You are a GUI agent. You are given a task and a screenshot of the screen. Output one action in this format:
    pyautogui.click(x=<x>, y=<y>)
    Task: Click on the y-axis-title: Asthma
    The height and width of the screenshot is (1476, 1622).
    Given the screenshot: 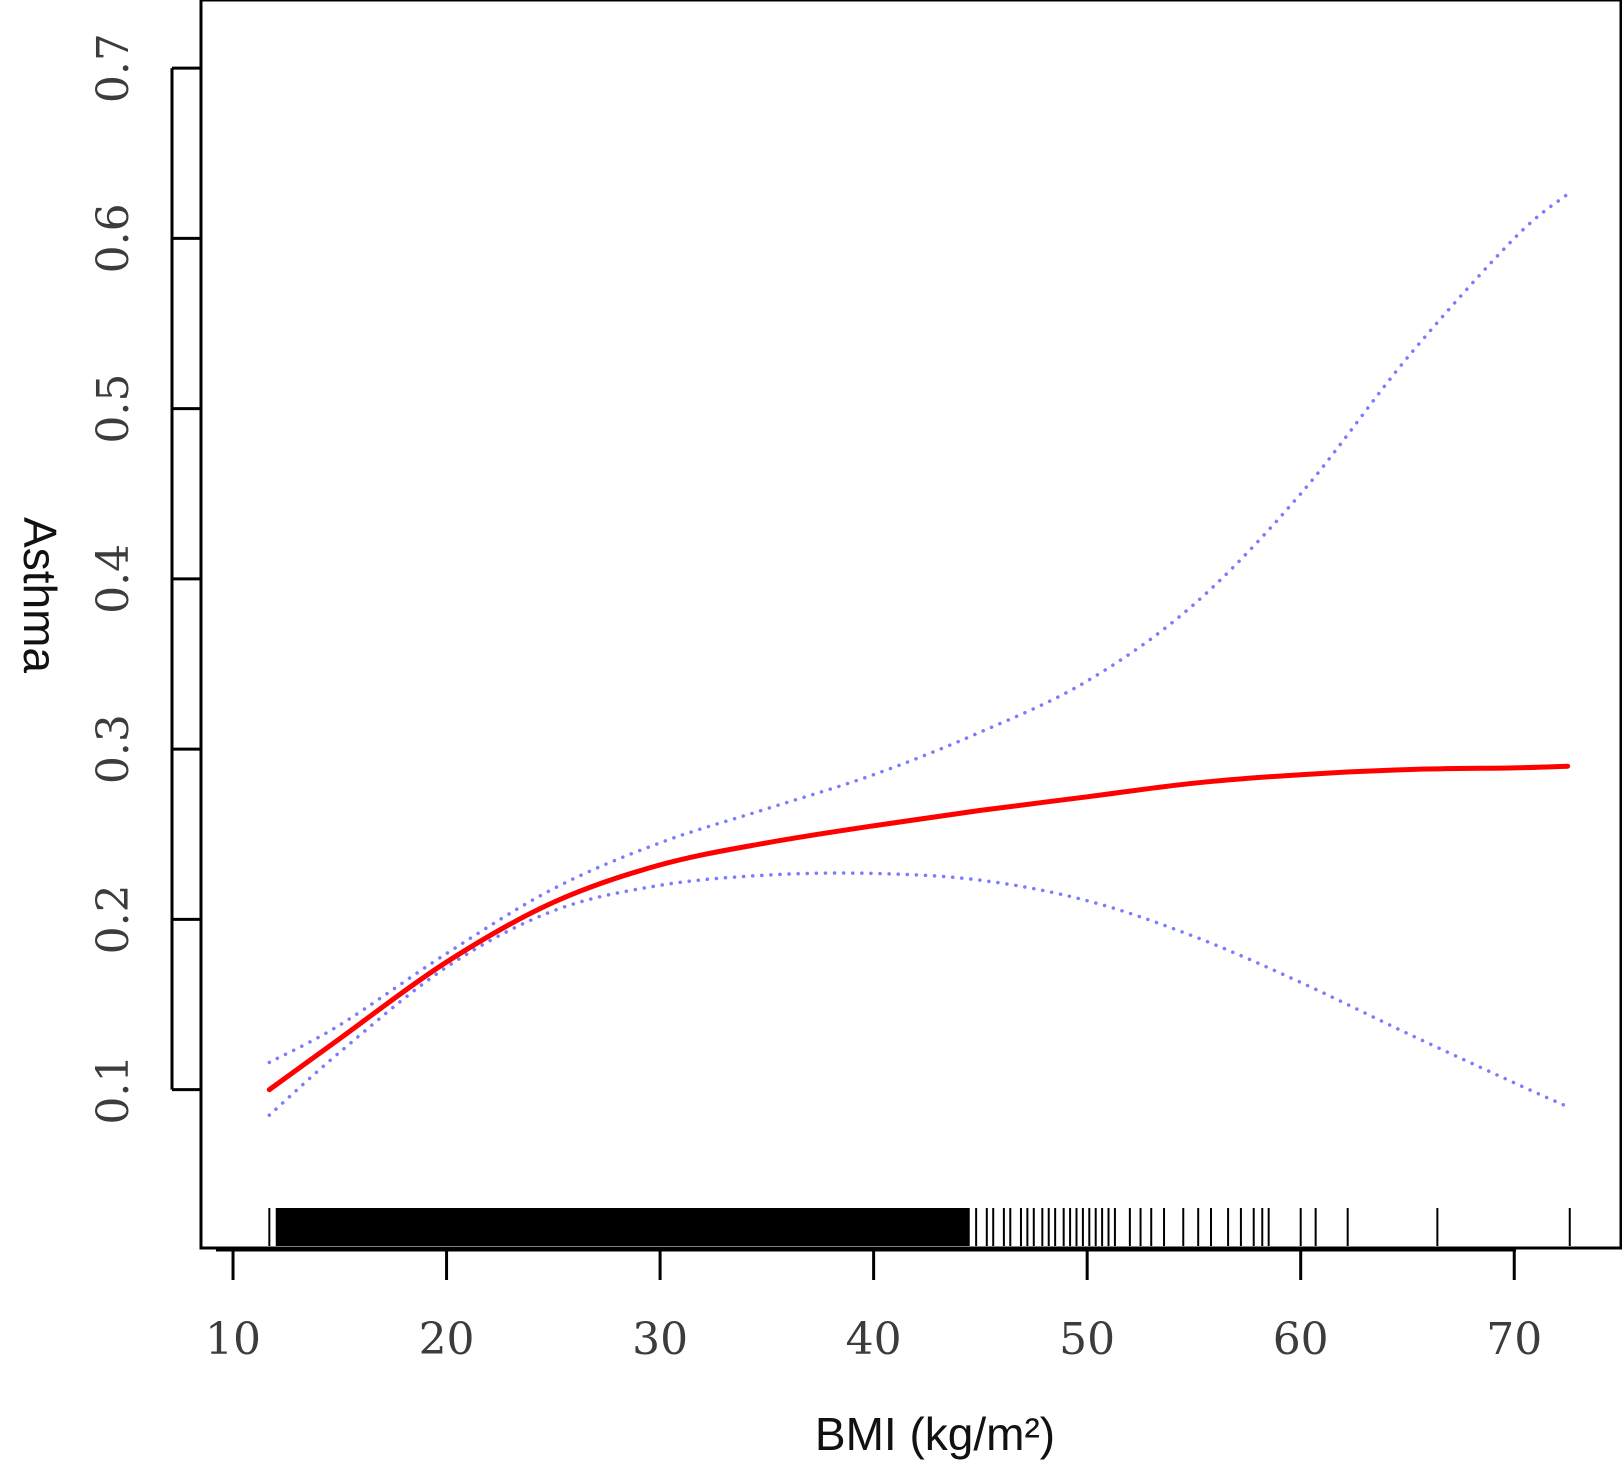 What is the action you would take?
    pyautogui.click(x=40, y=595)
    